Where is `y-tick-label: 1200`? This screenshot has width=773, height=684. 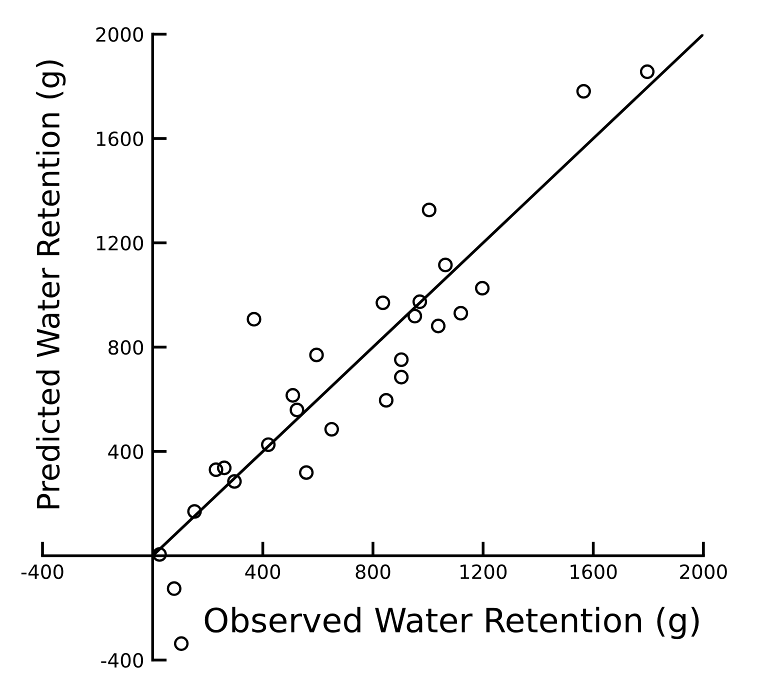
y-tick-label: 1200 is located at coordinates (120, 243).